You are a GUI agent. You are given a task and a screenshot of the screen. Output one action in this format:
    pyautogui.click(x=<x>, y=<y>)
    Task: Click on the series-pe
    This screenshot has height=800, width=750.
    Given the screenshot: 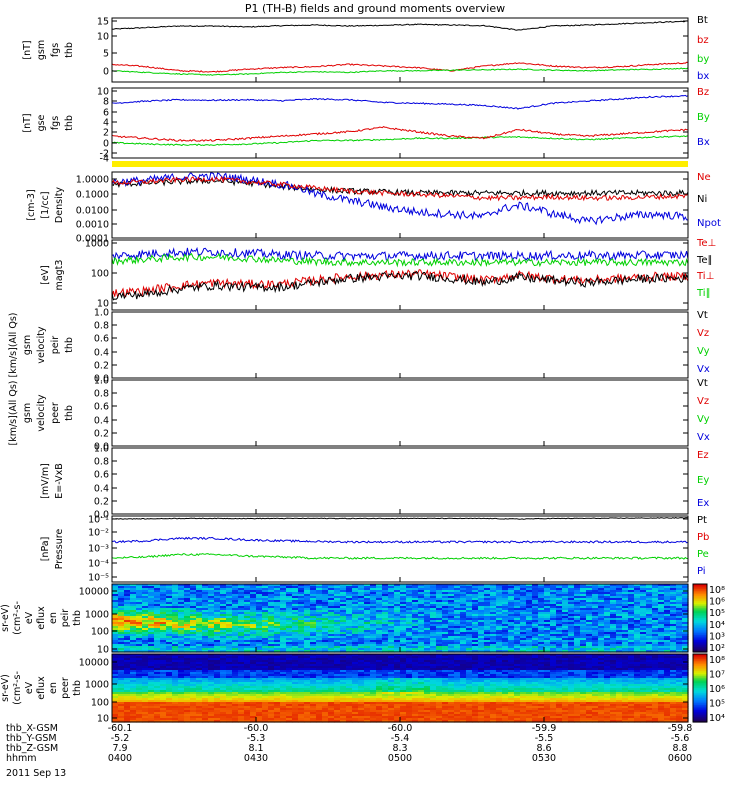 What is the action you would take?
    pyautogui.click(x=400, y=556)
    